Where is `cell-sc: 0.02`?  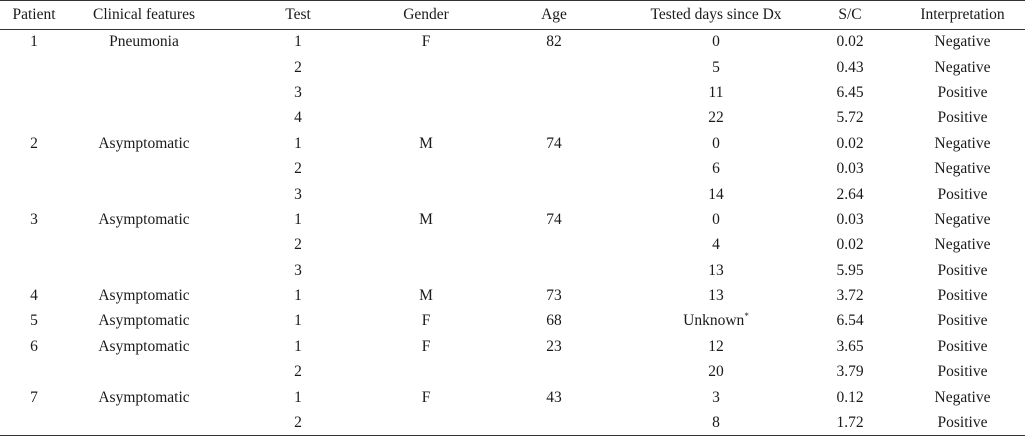
cell-sc: 0.02 is located at coordinates (850, 143).